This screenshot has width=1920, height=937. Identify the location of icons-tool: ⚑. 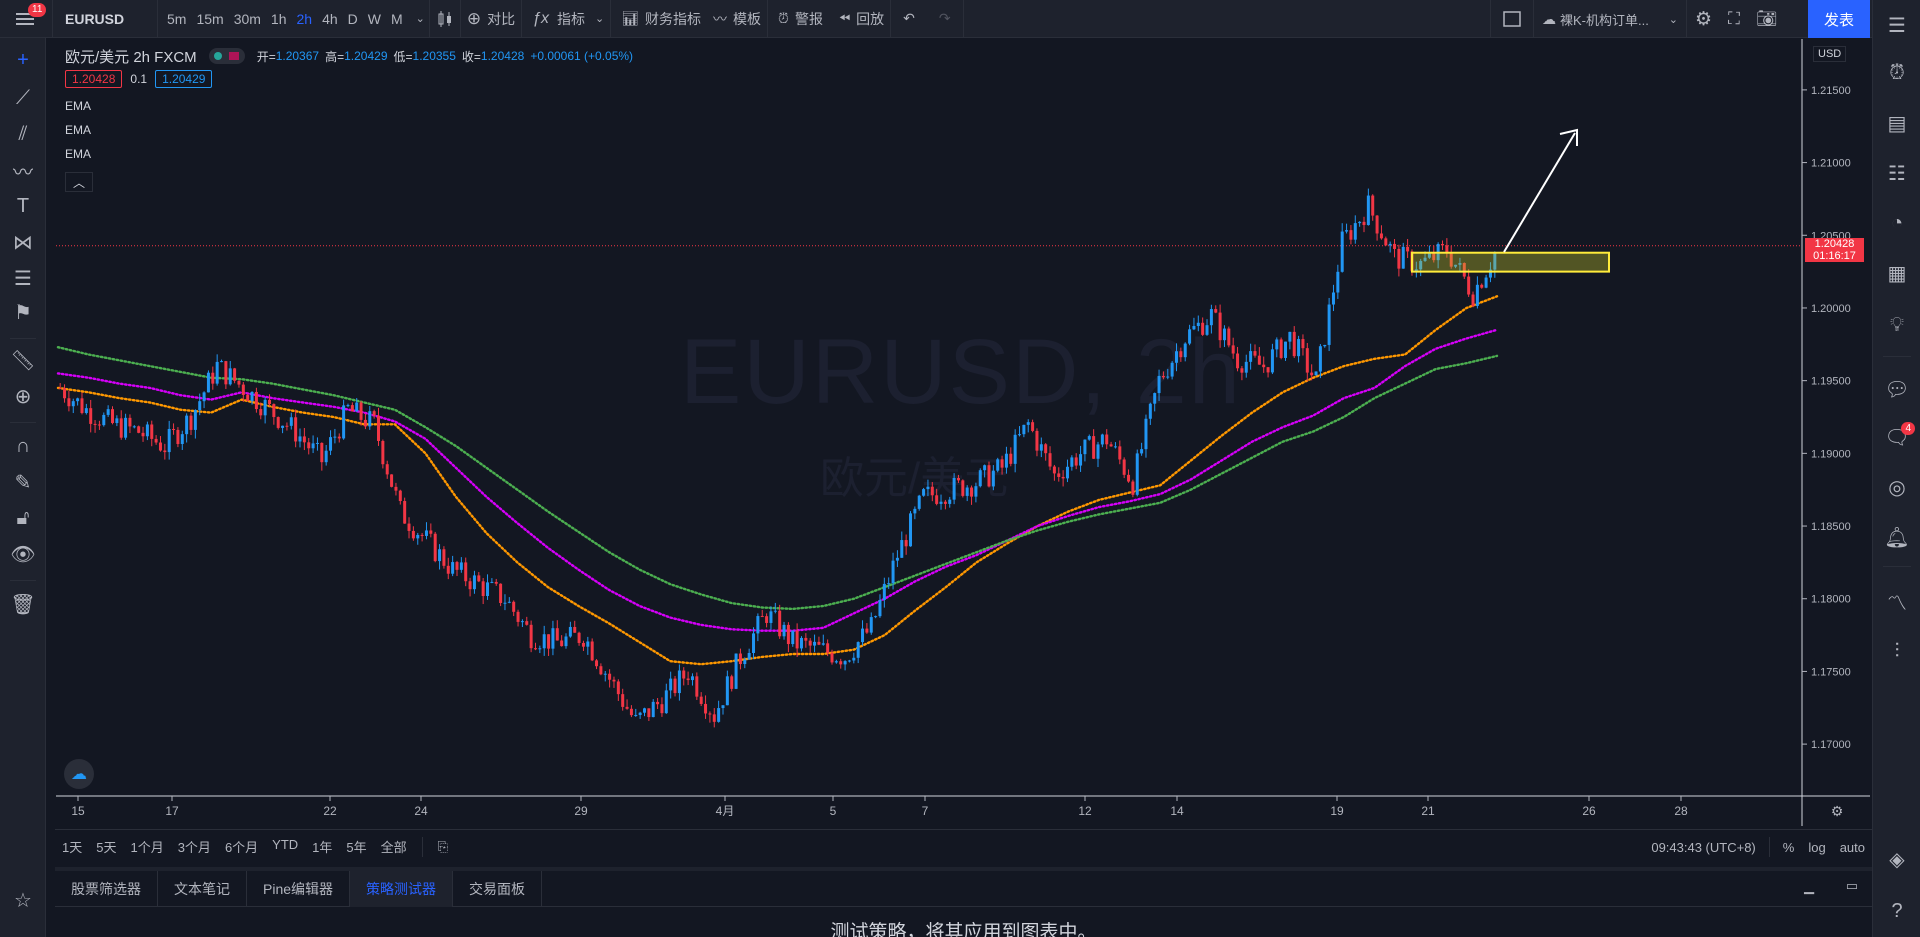
(23, 312).